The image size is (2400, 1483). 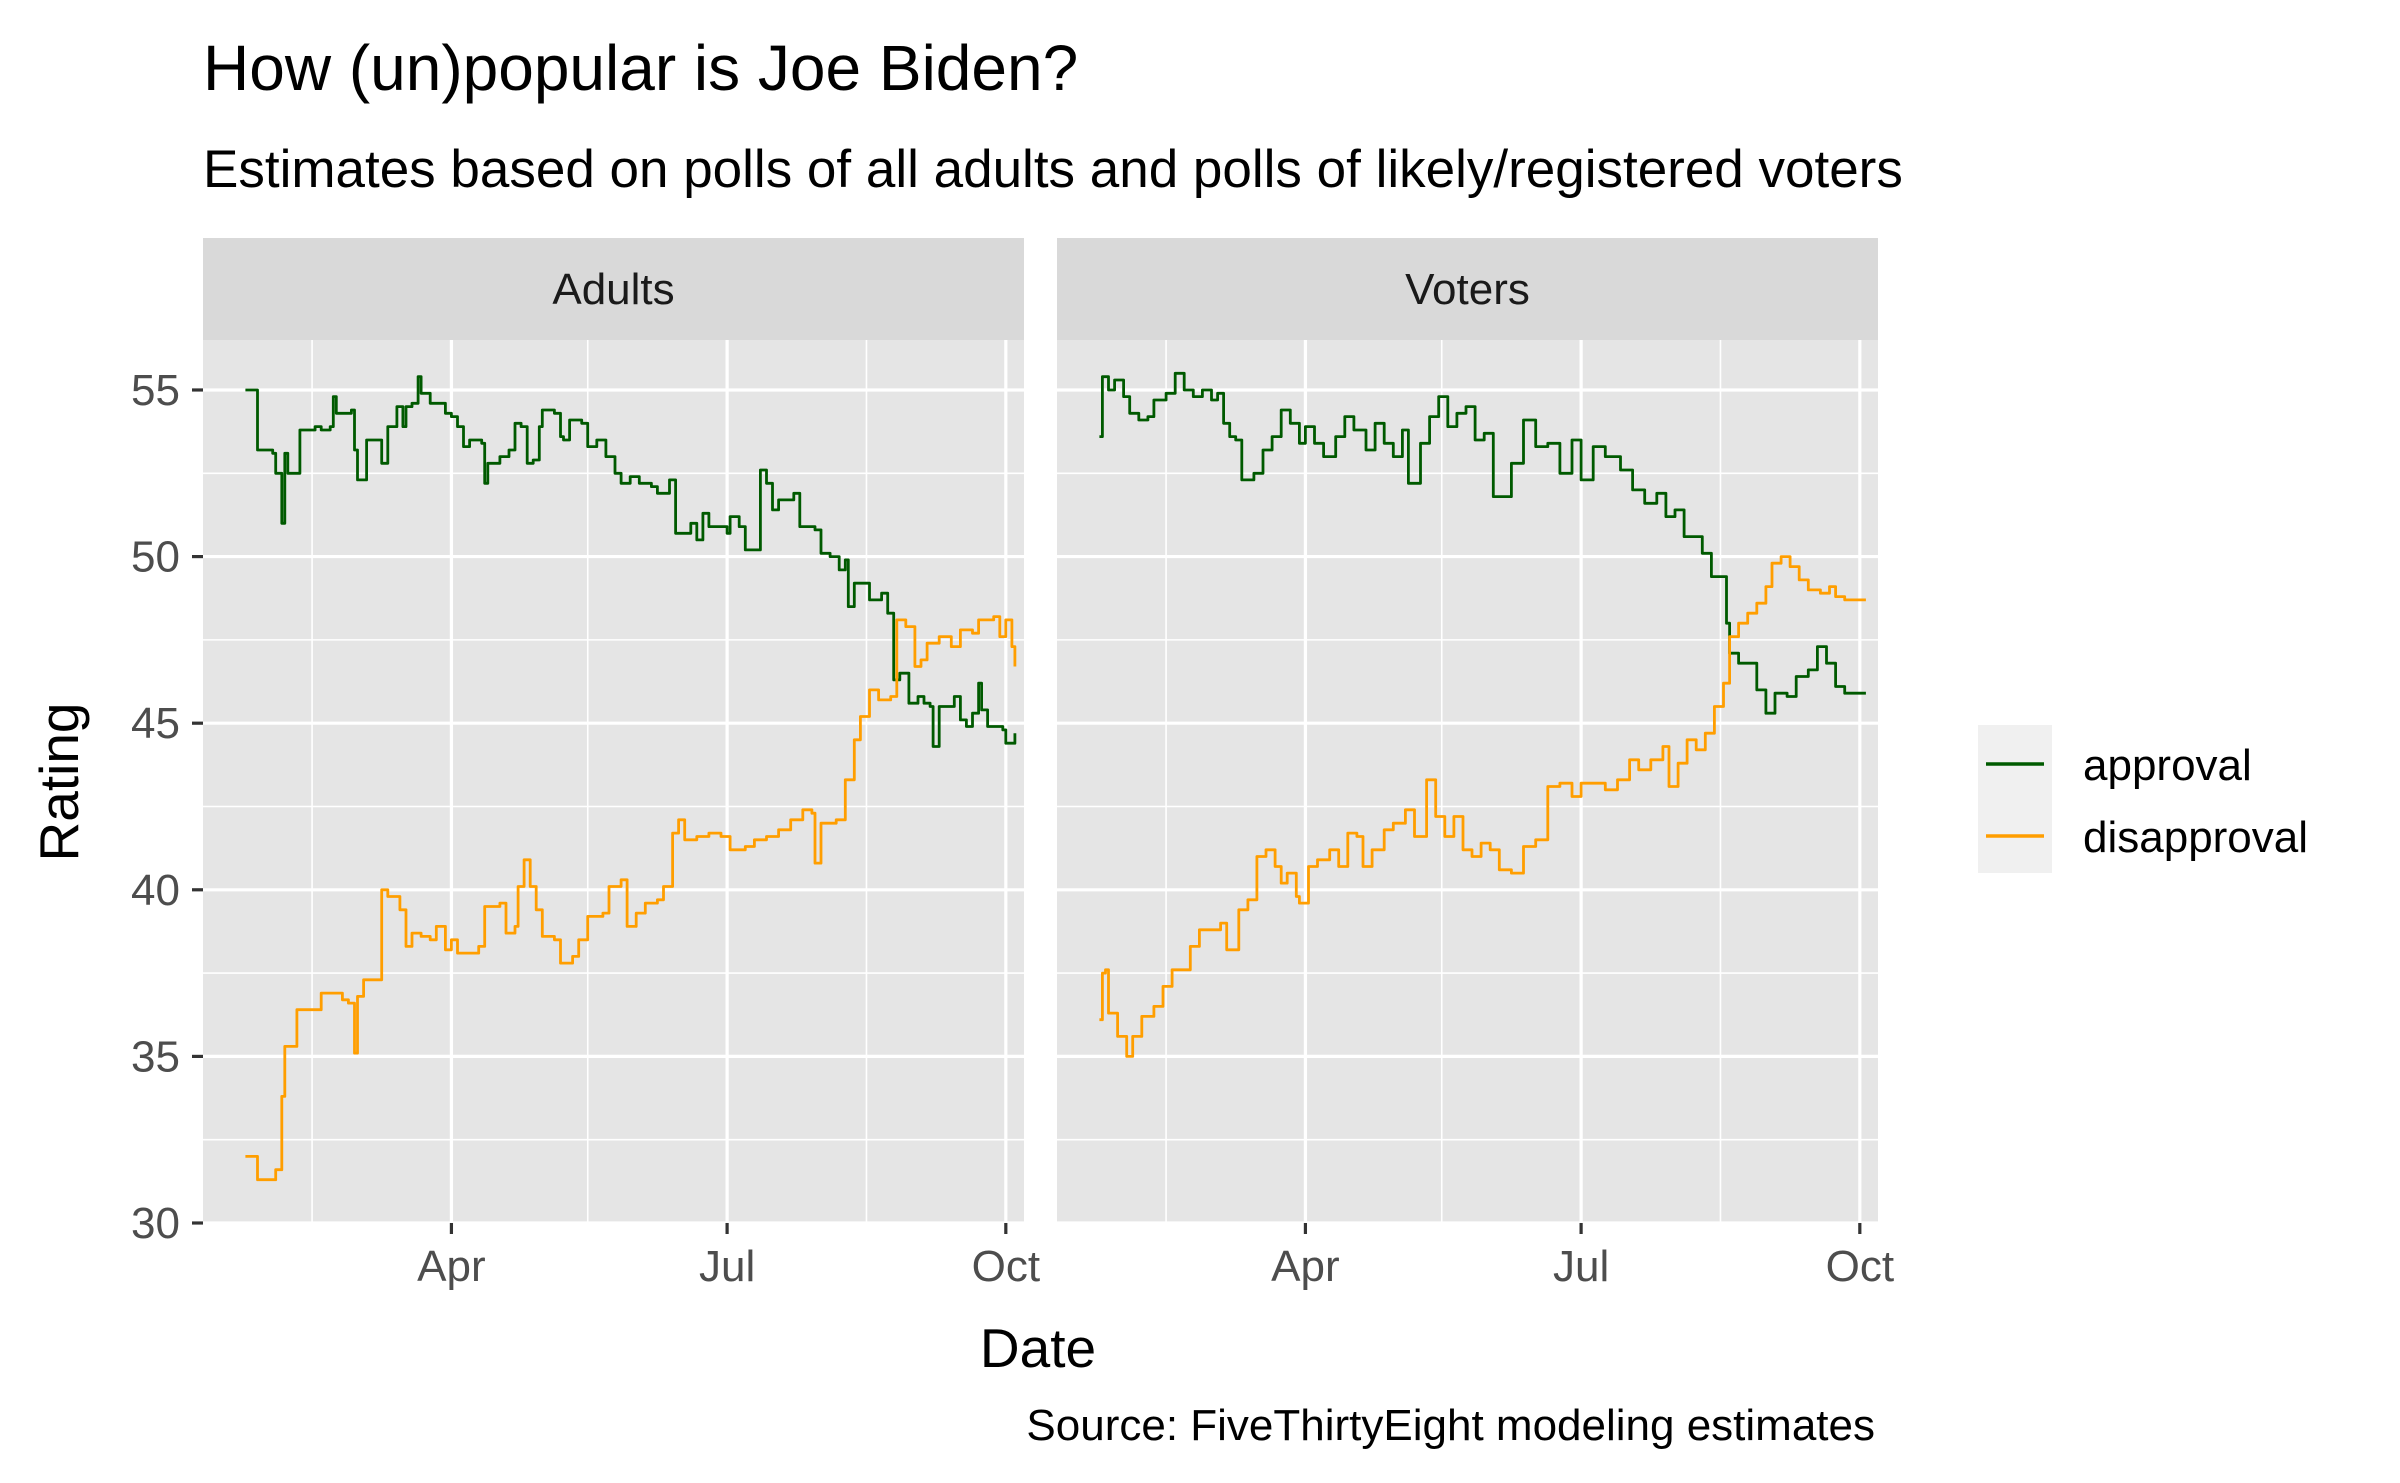 What do you see at coordinates (2195, 837) in the screenshot?
I see `legend-label-disapproval: disapproval` at bounding box center [2195, 837].